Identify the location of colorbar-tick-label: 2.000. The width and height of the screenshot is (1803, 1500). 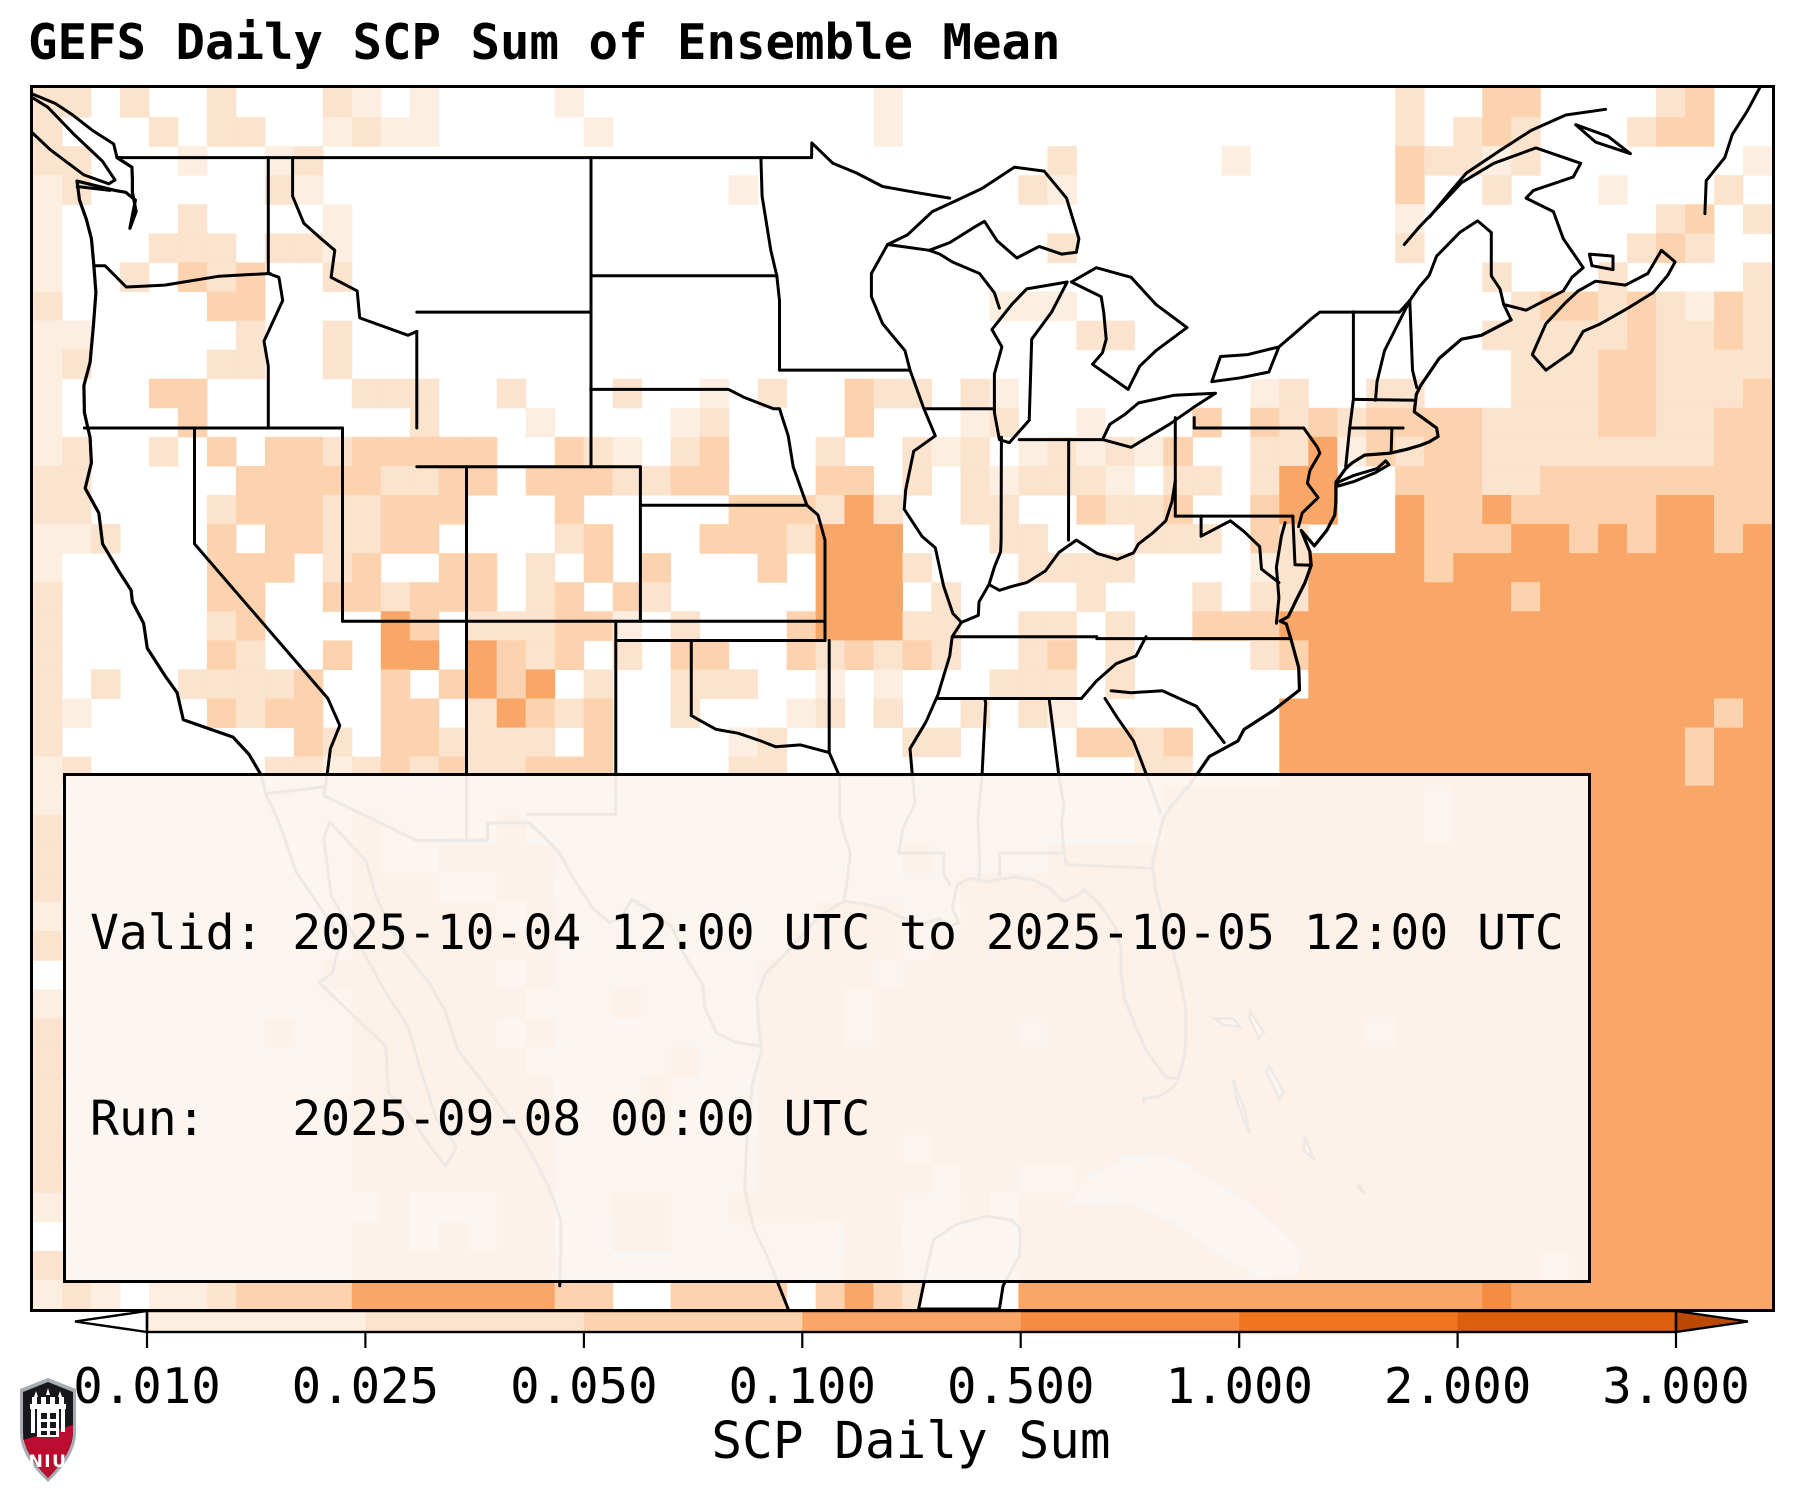
(1458, 1386).